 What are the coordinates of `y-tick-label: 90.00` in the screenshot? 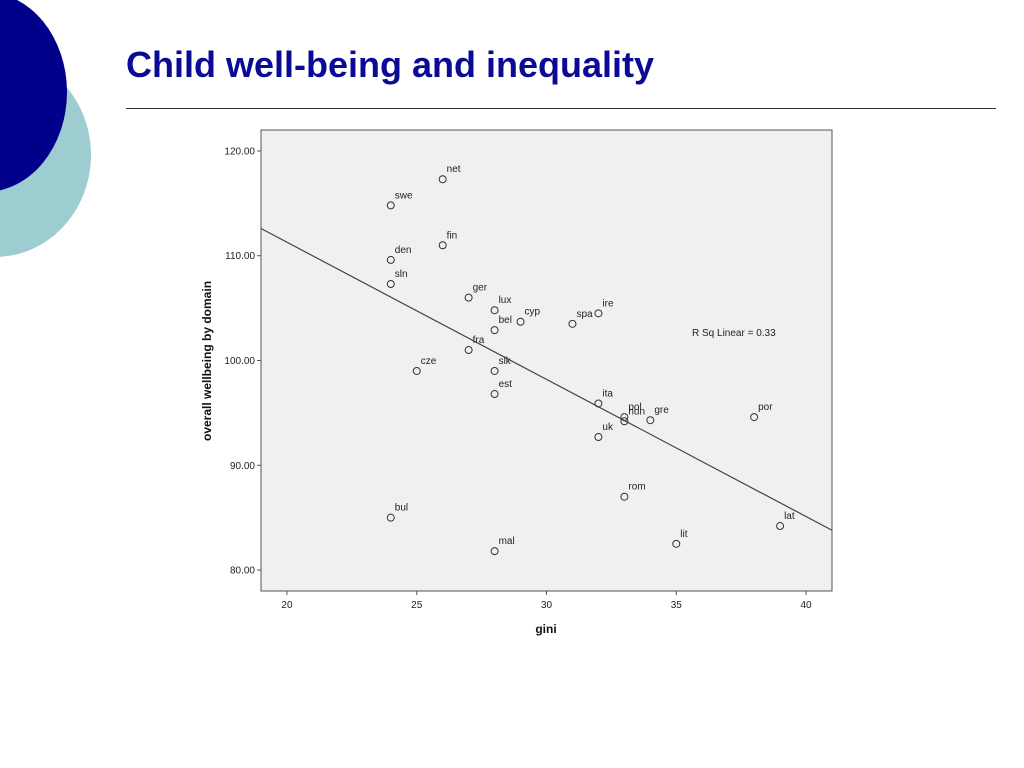 It's located at (242, 466).